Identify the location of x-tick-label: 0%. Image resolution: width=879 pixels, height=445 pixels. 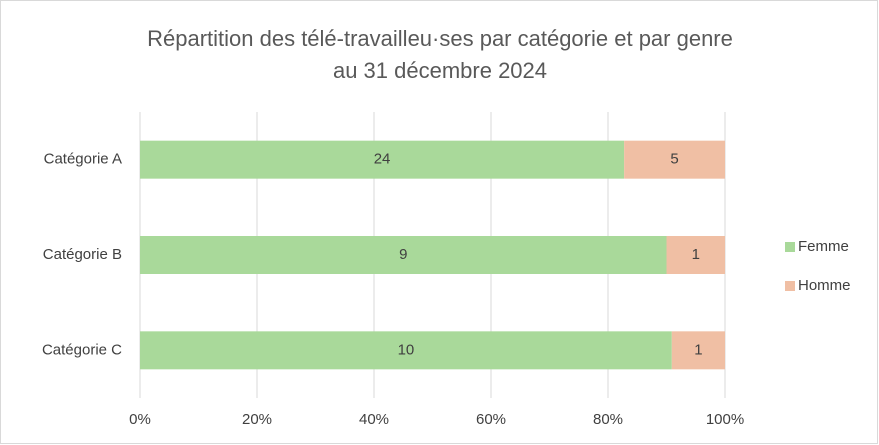
(140, 419).